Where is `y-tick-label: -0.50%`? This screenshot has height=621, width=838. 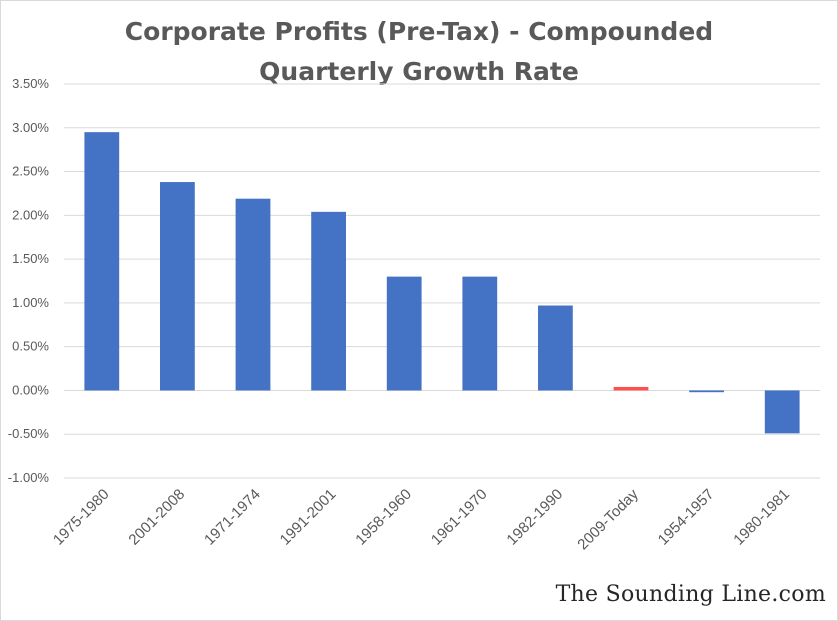
y-tick-label: -0.50% is located at coordinates (29, 433).